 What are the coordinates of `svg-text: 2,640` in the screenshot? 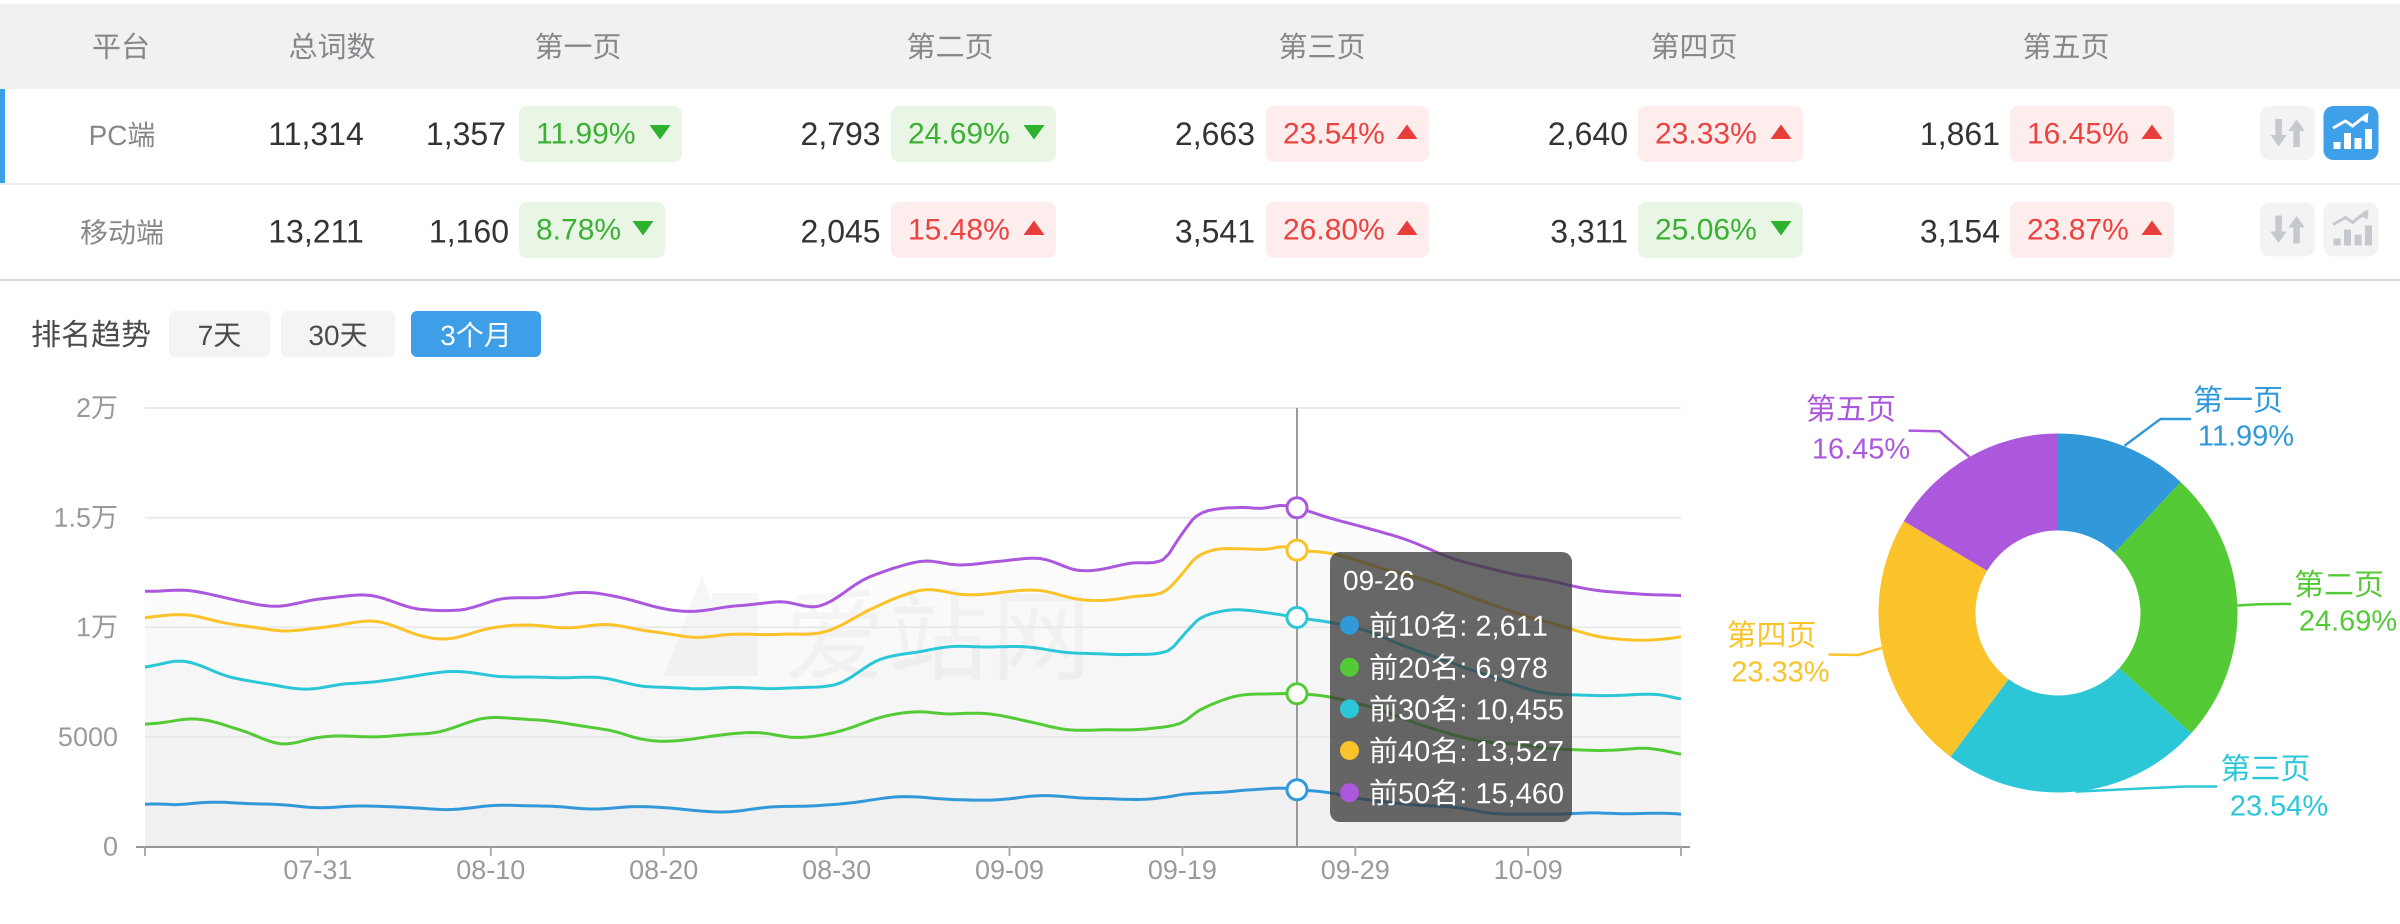 It's located at (1588, 134).